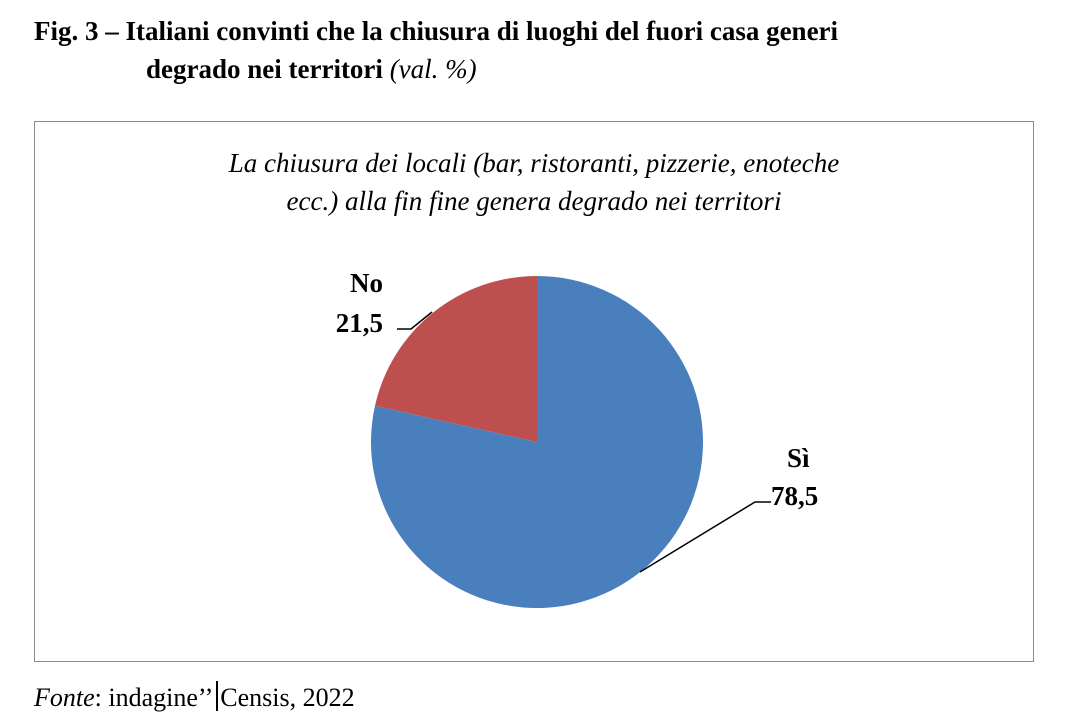 The width and height of the screenshot is (1068, 725). Describe the element at coordinates (154, 697) in the screenshot. I see `source-text-before: : indagine’’` at that location.